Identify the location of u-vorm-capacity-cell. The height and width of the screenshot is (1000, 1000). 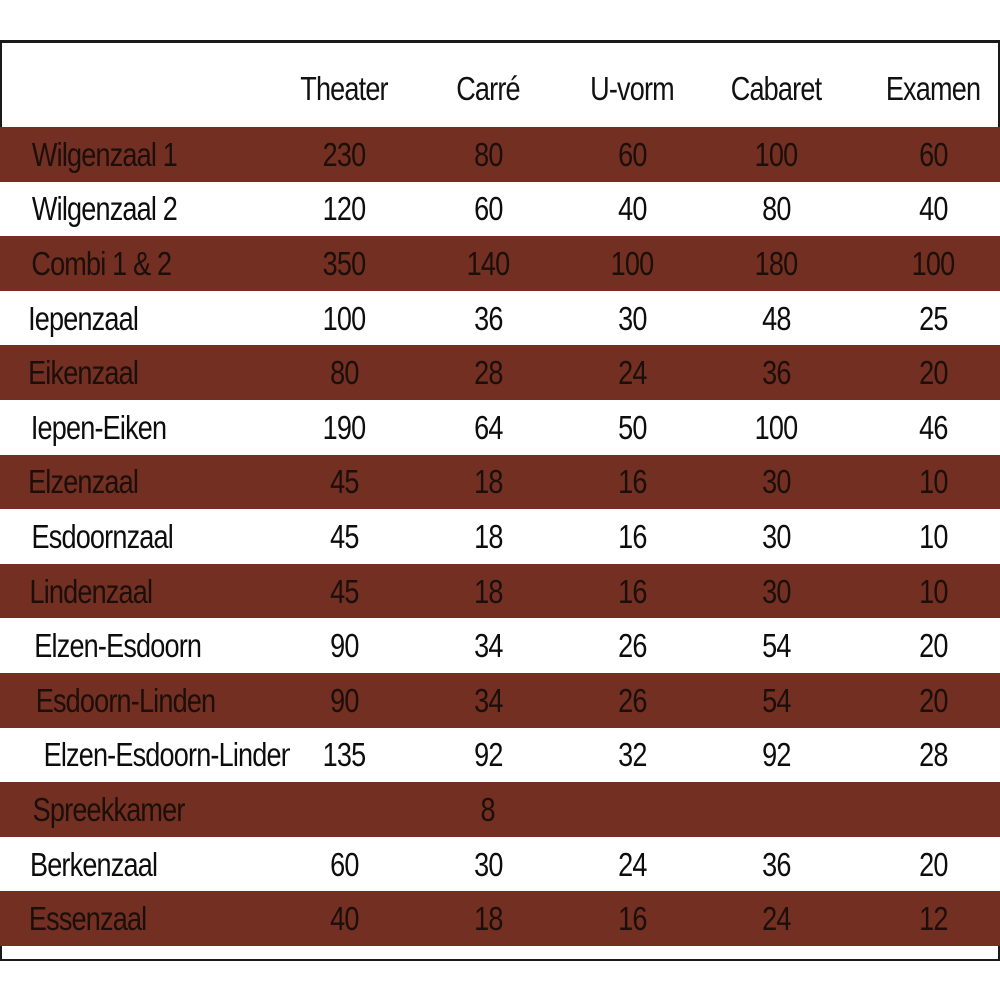
(632, 809).